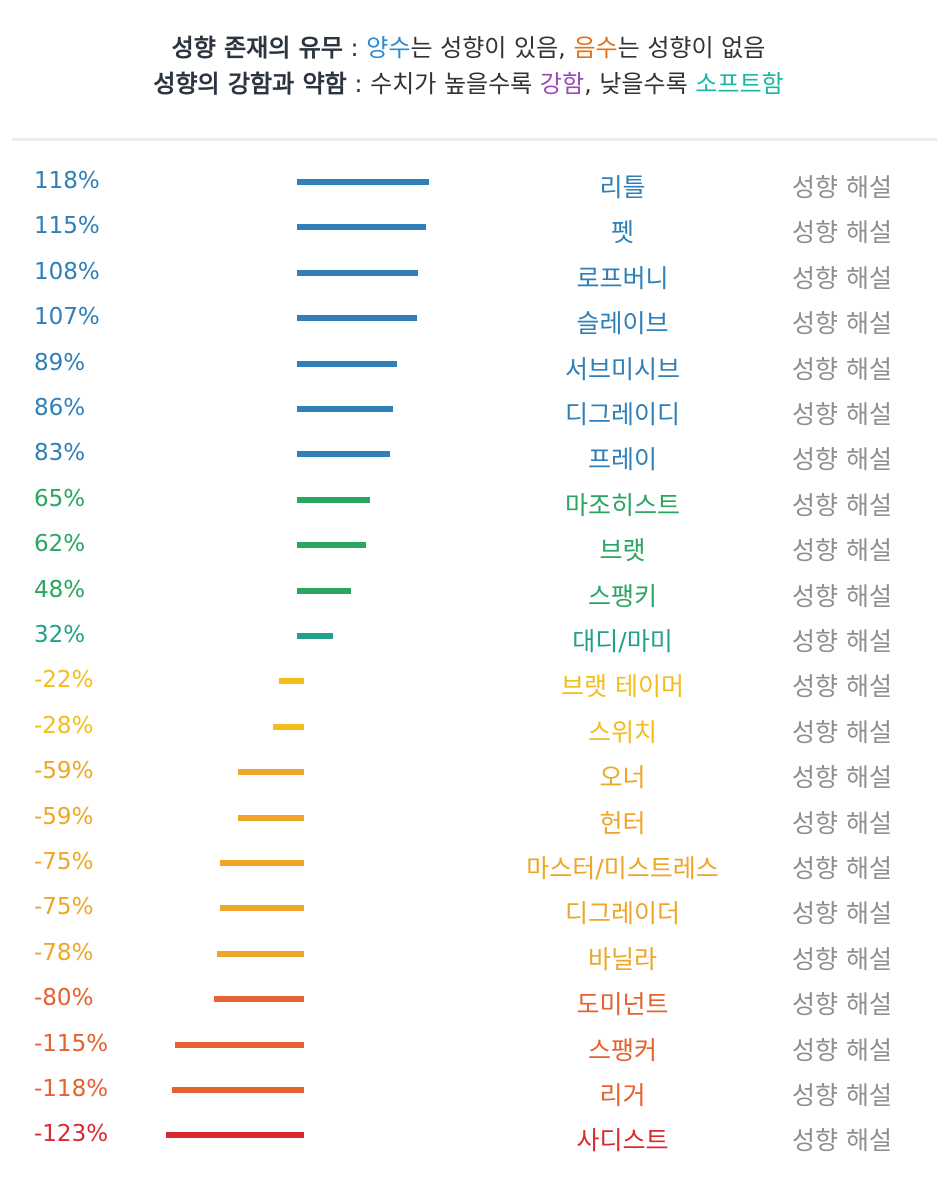 This screenshot has width=937, height=1188. I want to click on tendency-percent: 115%, so click(67, 226).